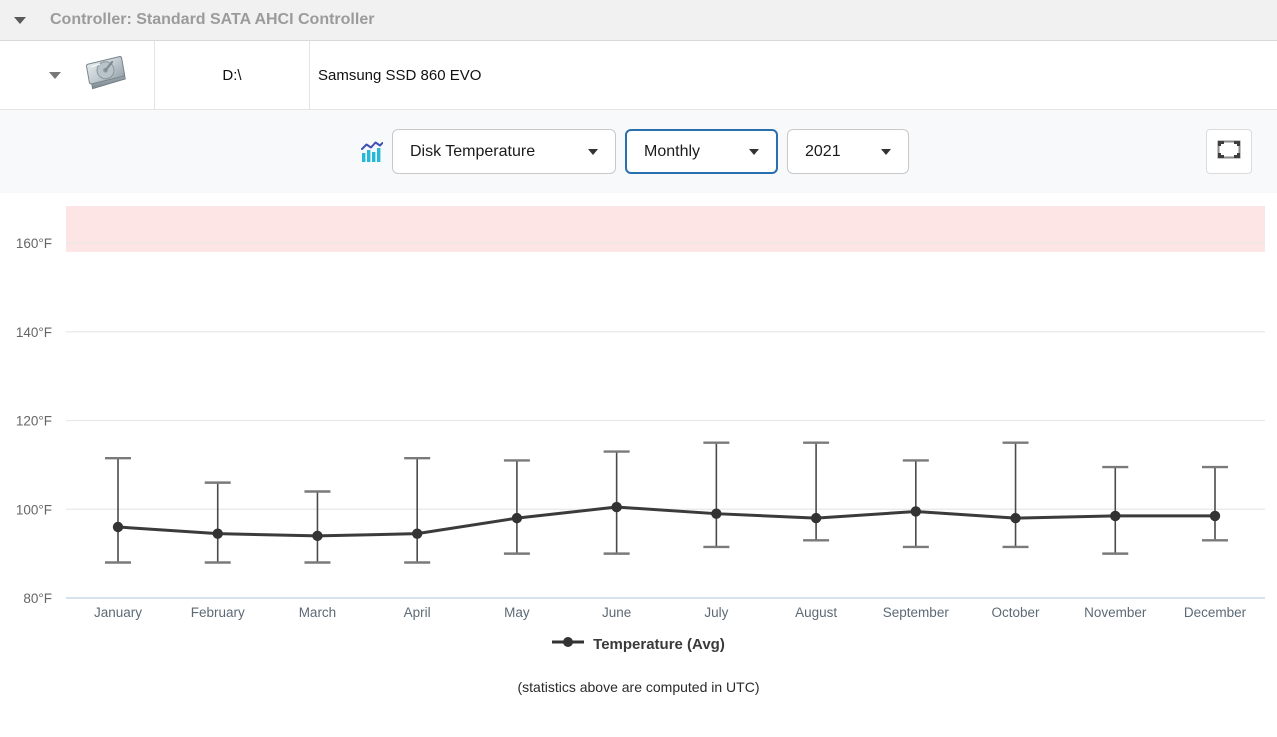 This screenshot has width=1277, height=737. I want to click on chart-toolbar: Disk Temperature Monthly 2021, so click(638, 151).